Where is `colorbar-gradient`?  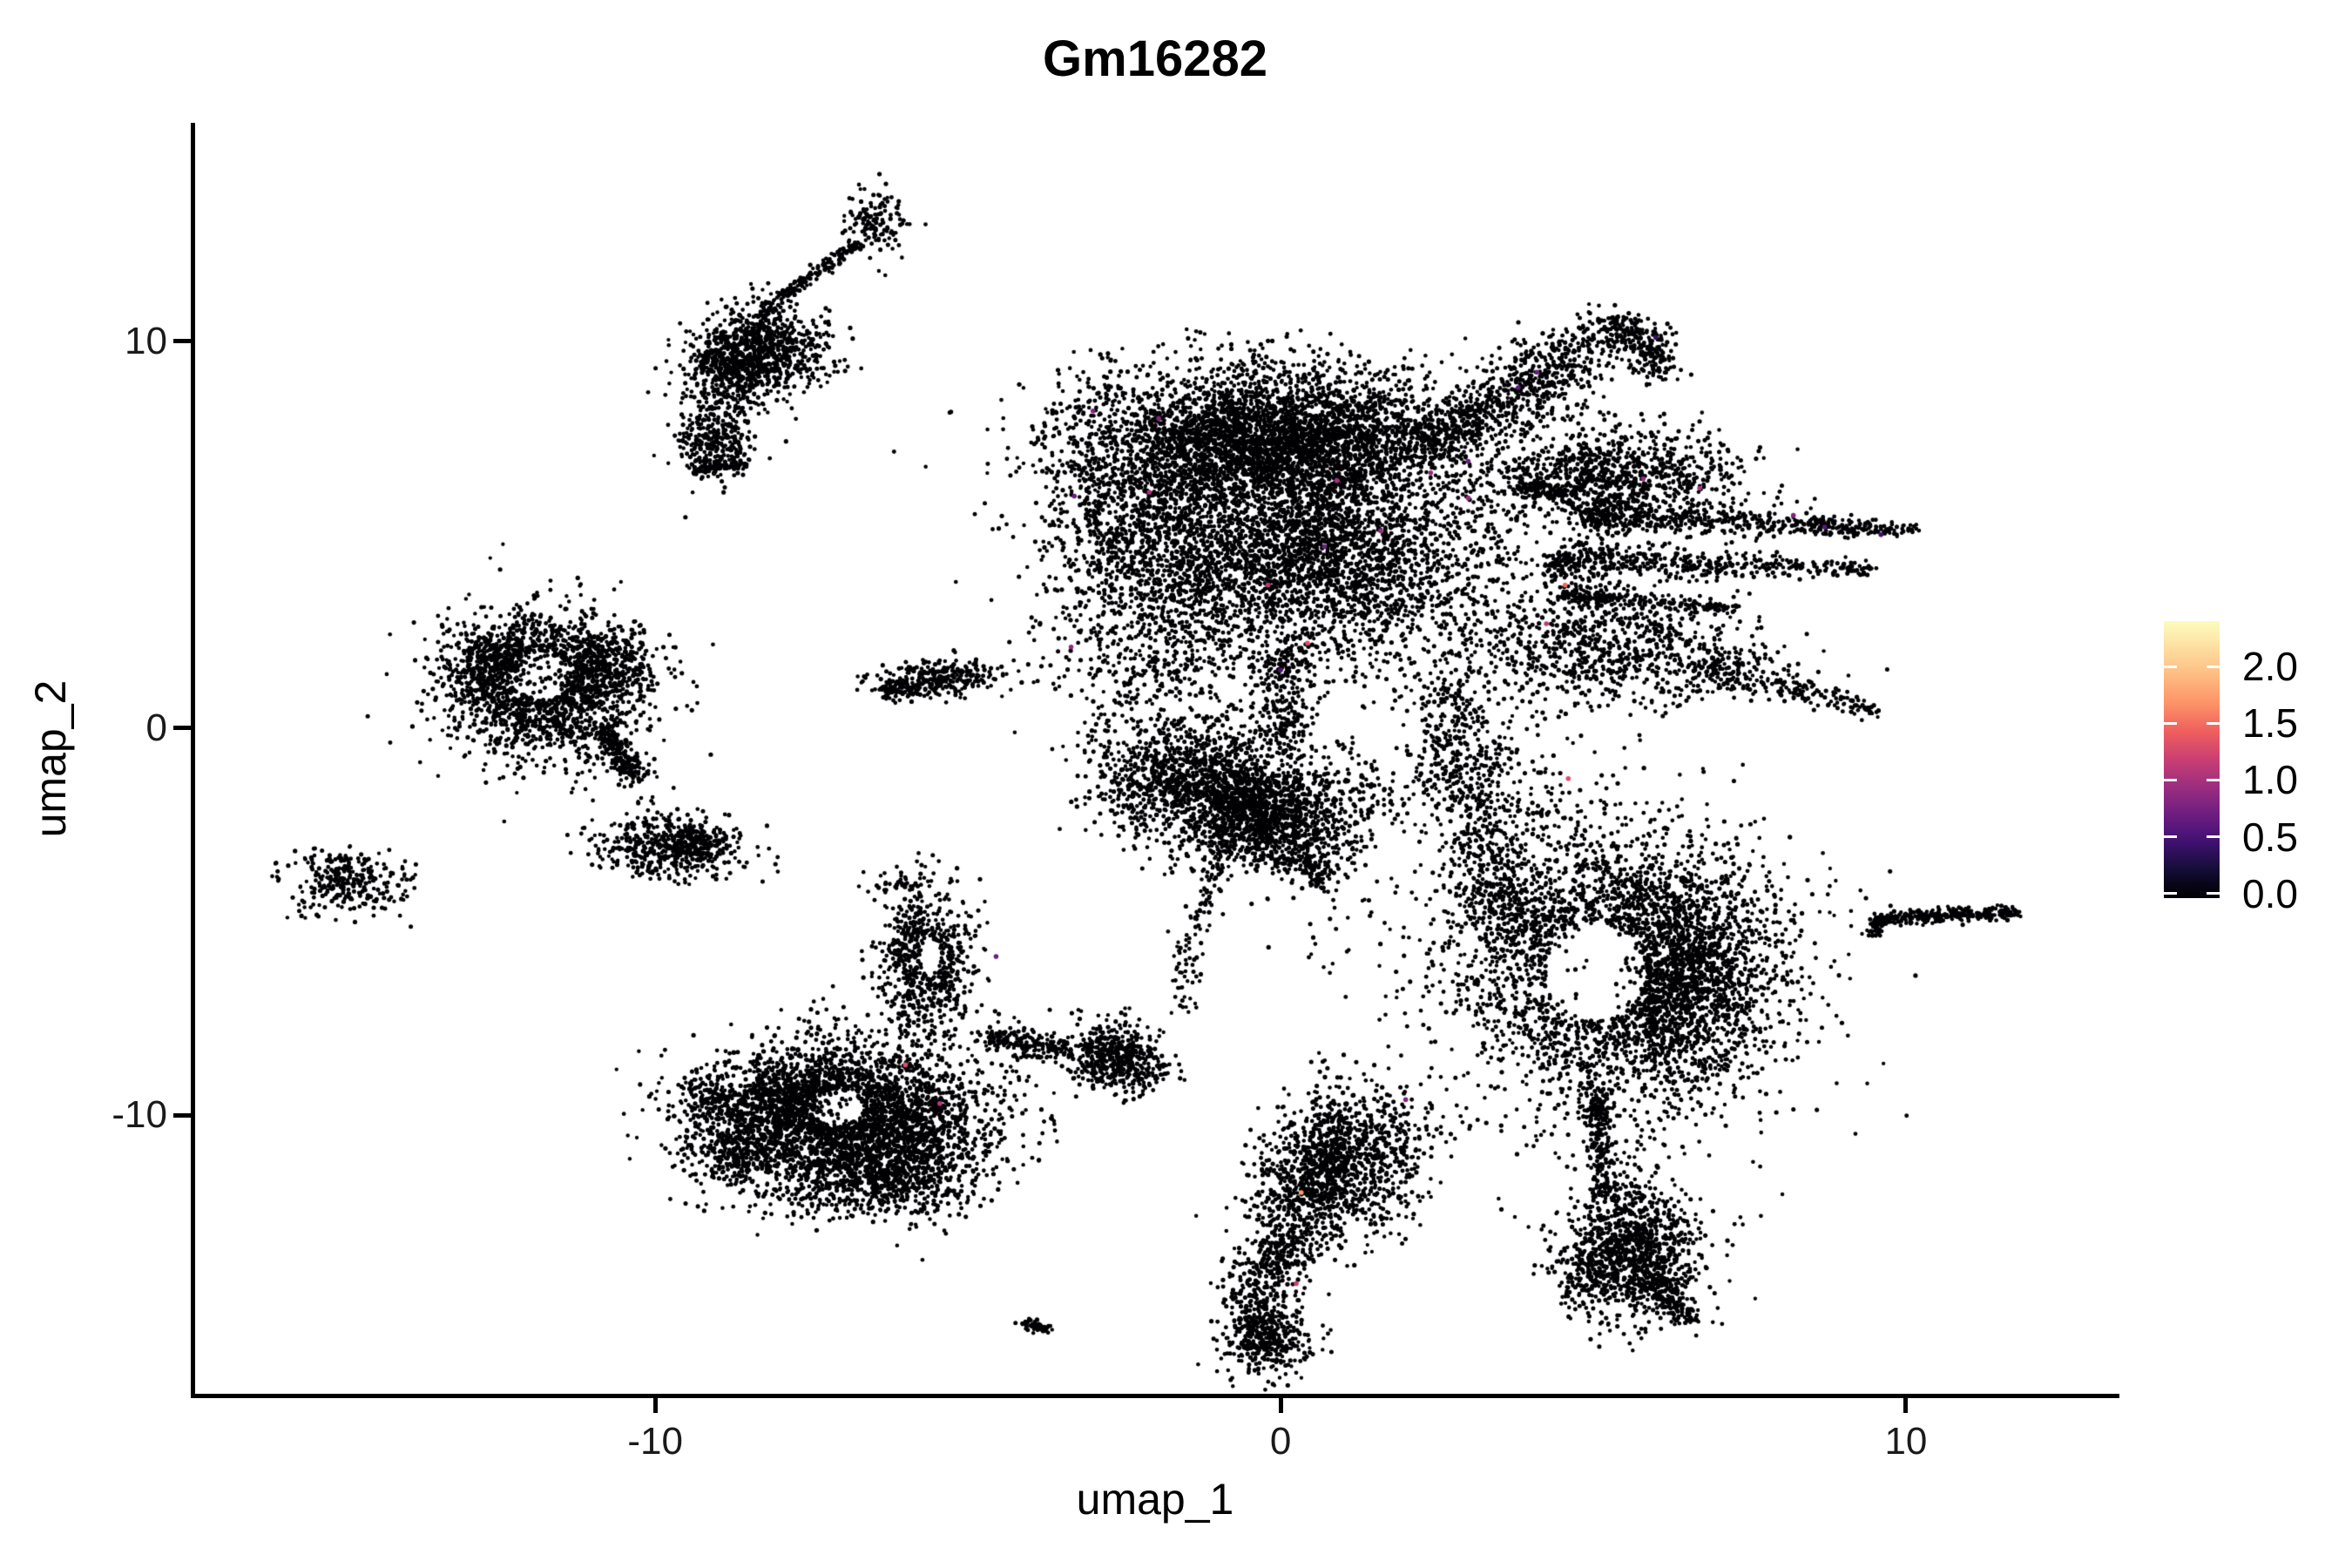 colorbar-gradient is located at coordinates (2192, 759).